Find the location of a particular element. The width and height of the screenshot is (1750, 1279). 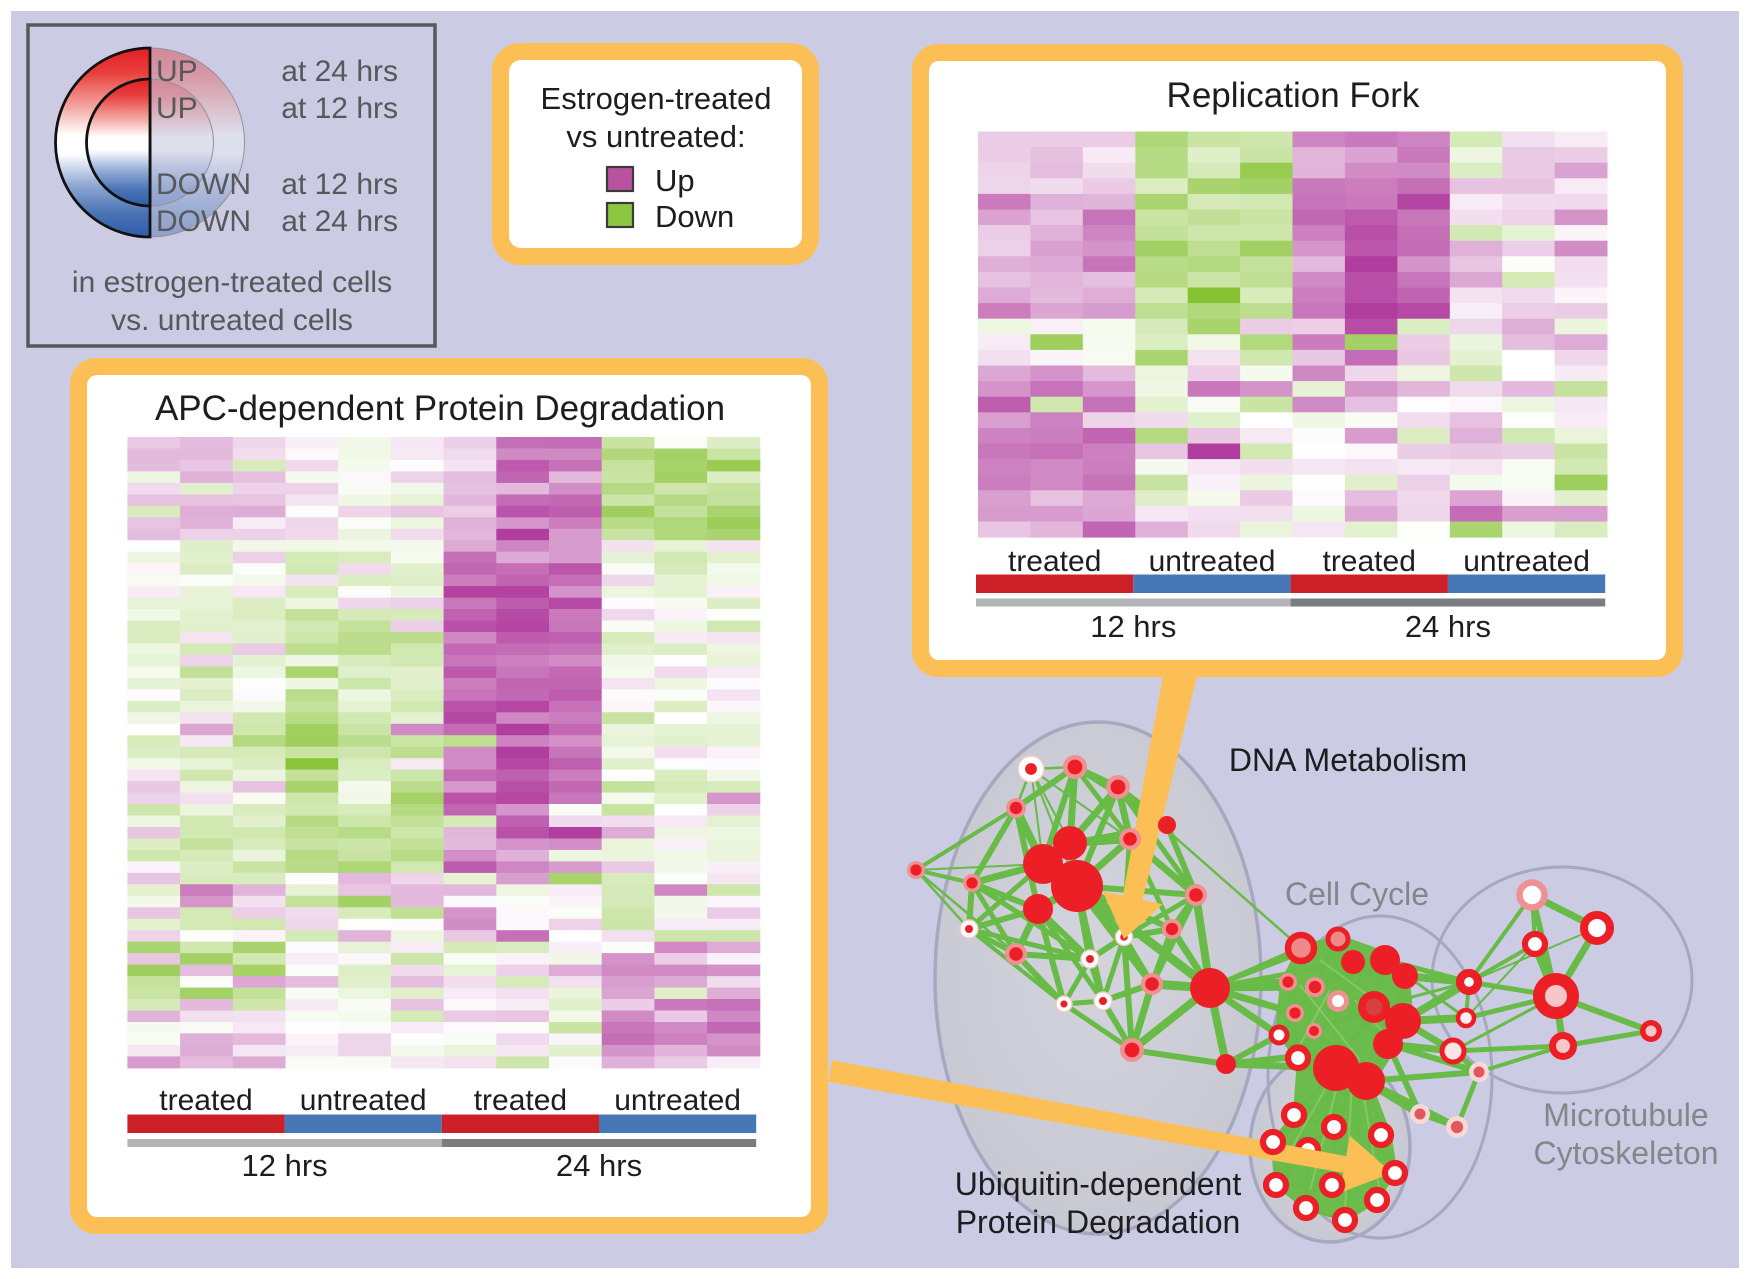

svg-text: Estrogen-treated is located at coordinates (656, 98).